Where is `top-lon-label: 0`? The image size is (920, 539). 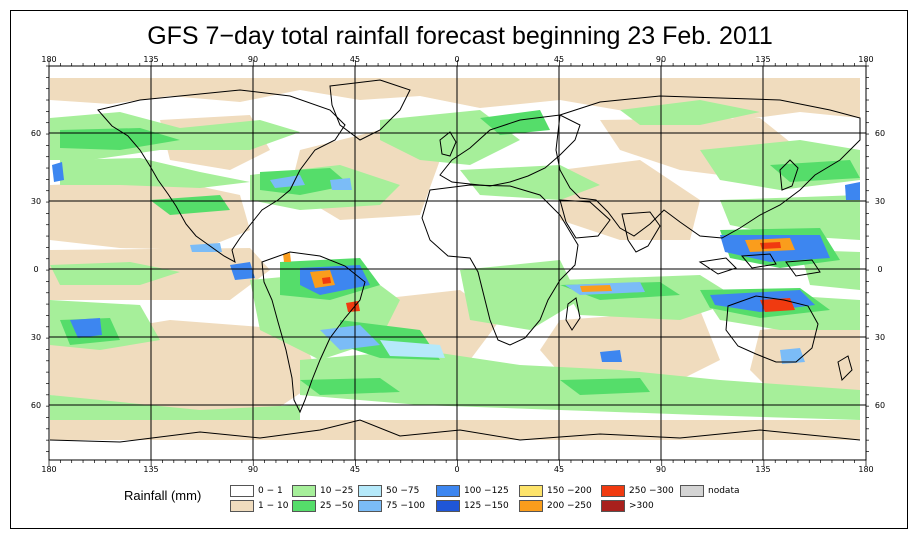
top-lon-label: 0 is located at coordinates (456, 59).